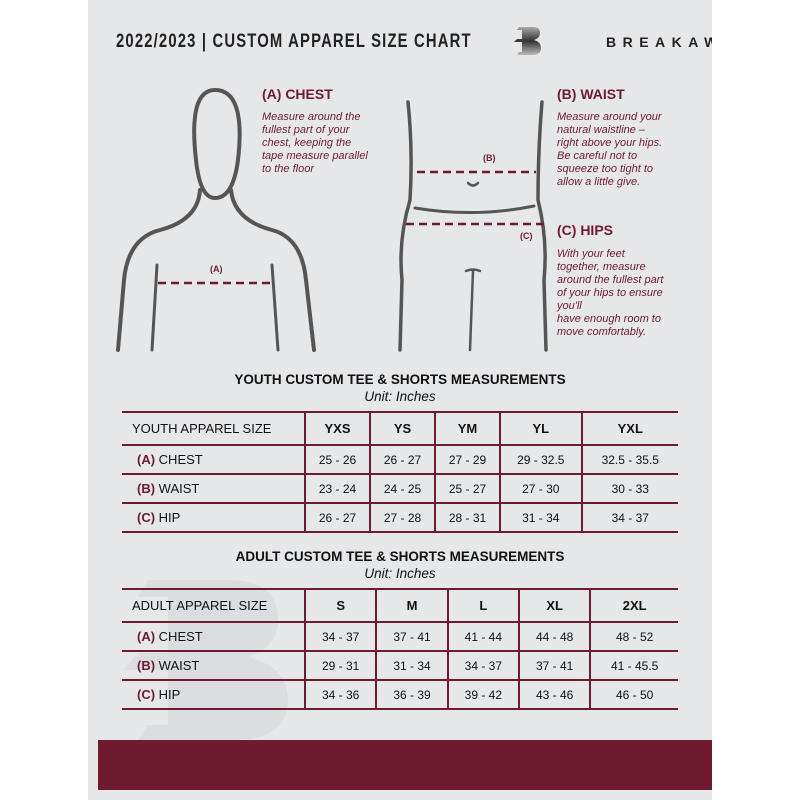  I want to click on text-line: right above your hips., so click(610, 143).